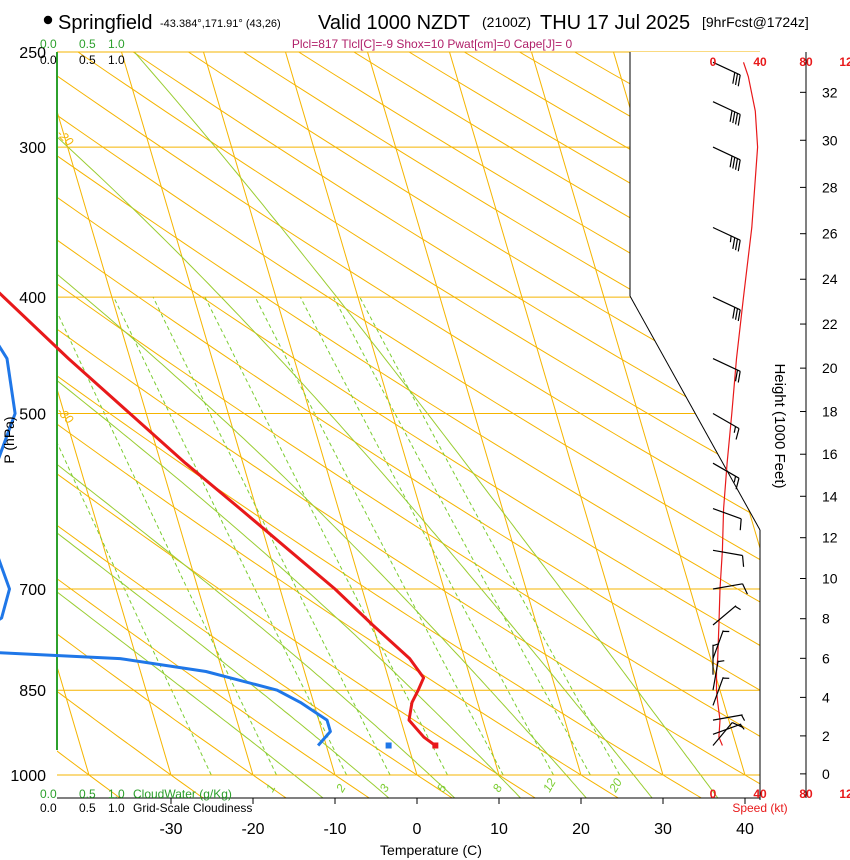  Describe the element at coordinates (745, 829) in the screenshot. I see `x-tick-label: 40` at that location.